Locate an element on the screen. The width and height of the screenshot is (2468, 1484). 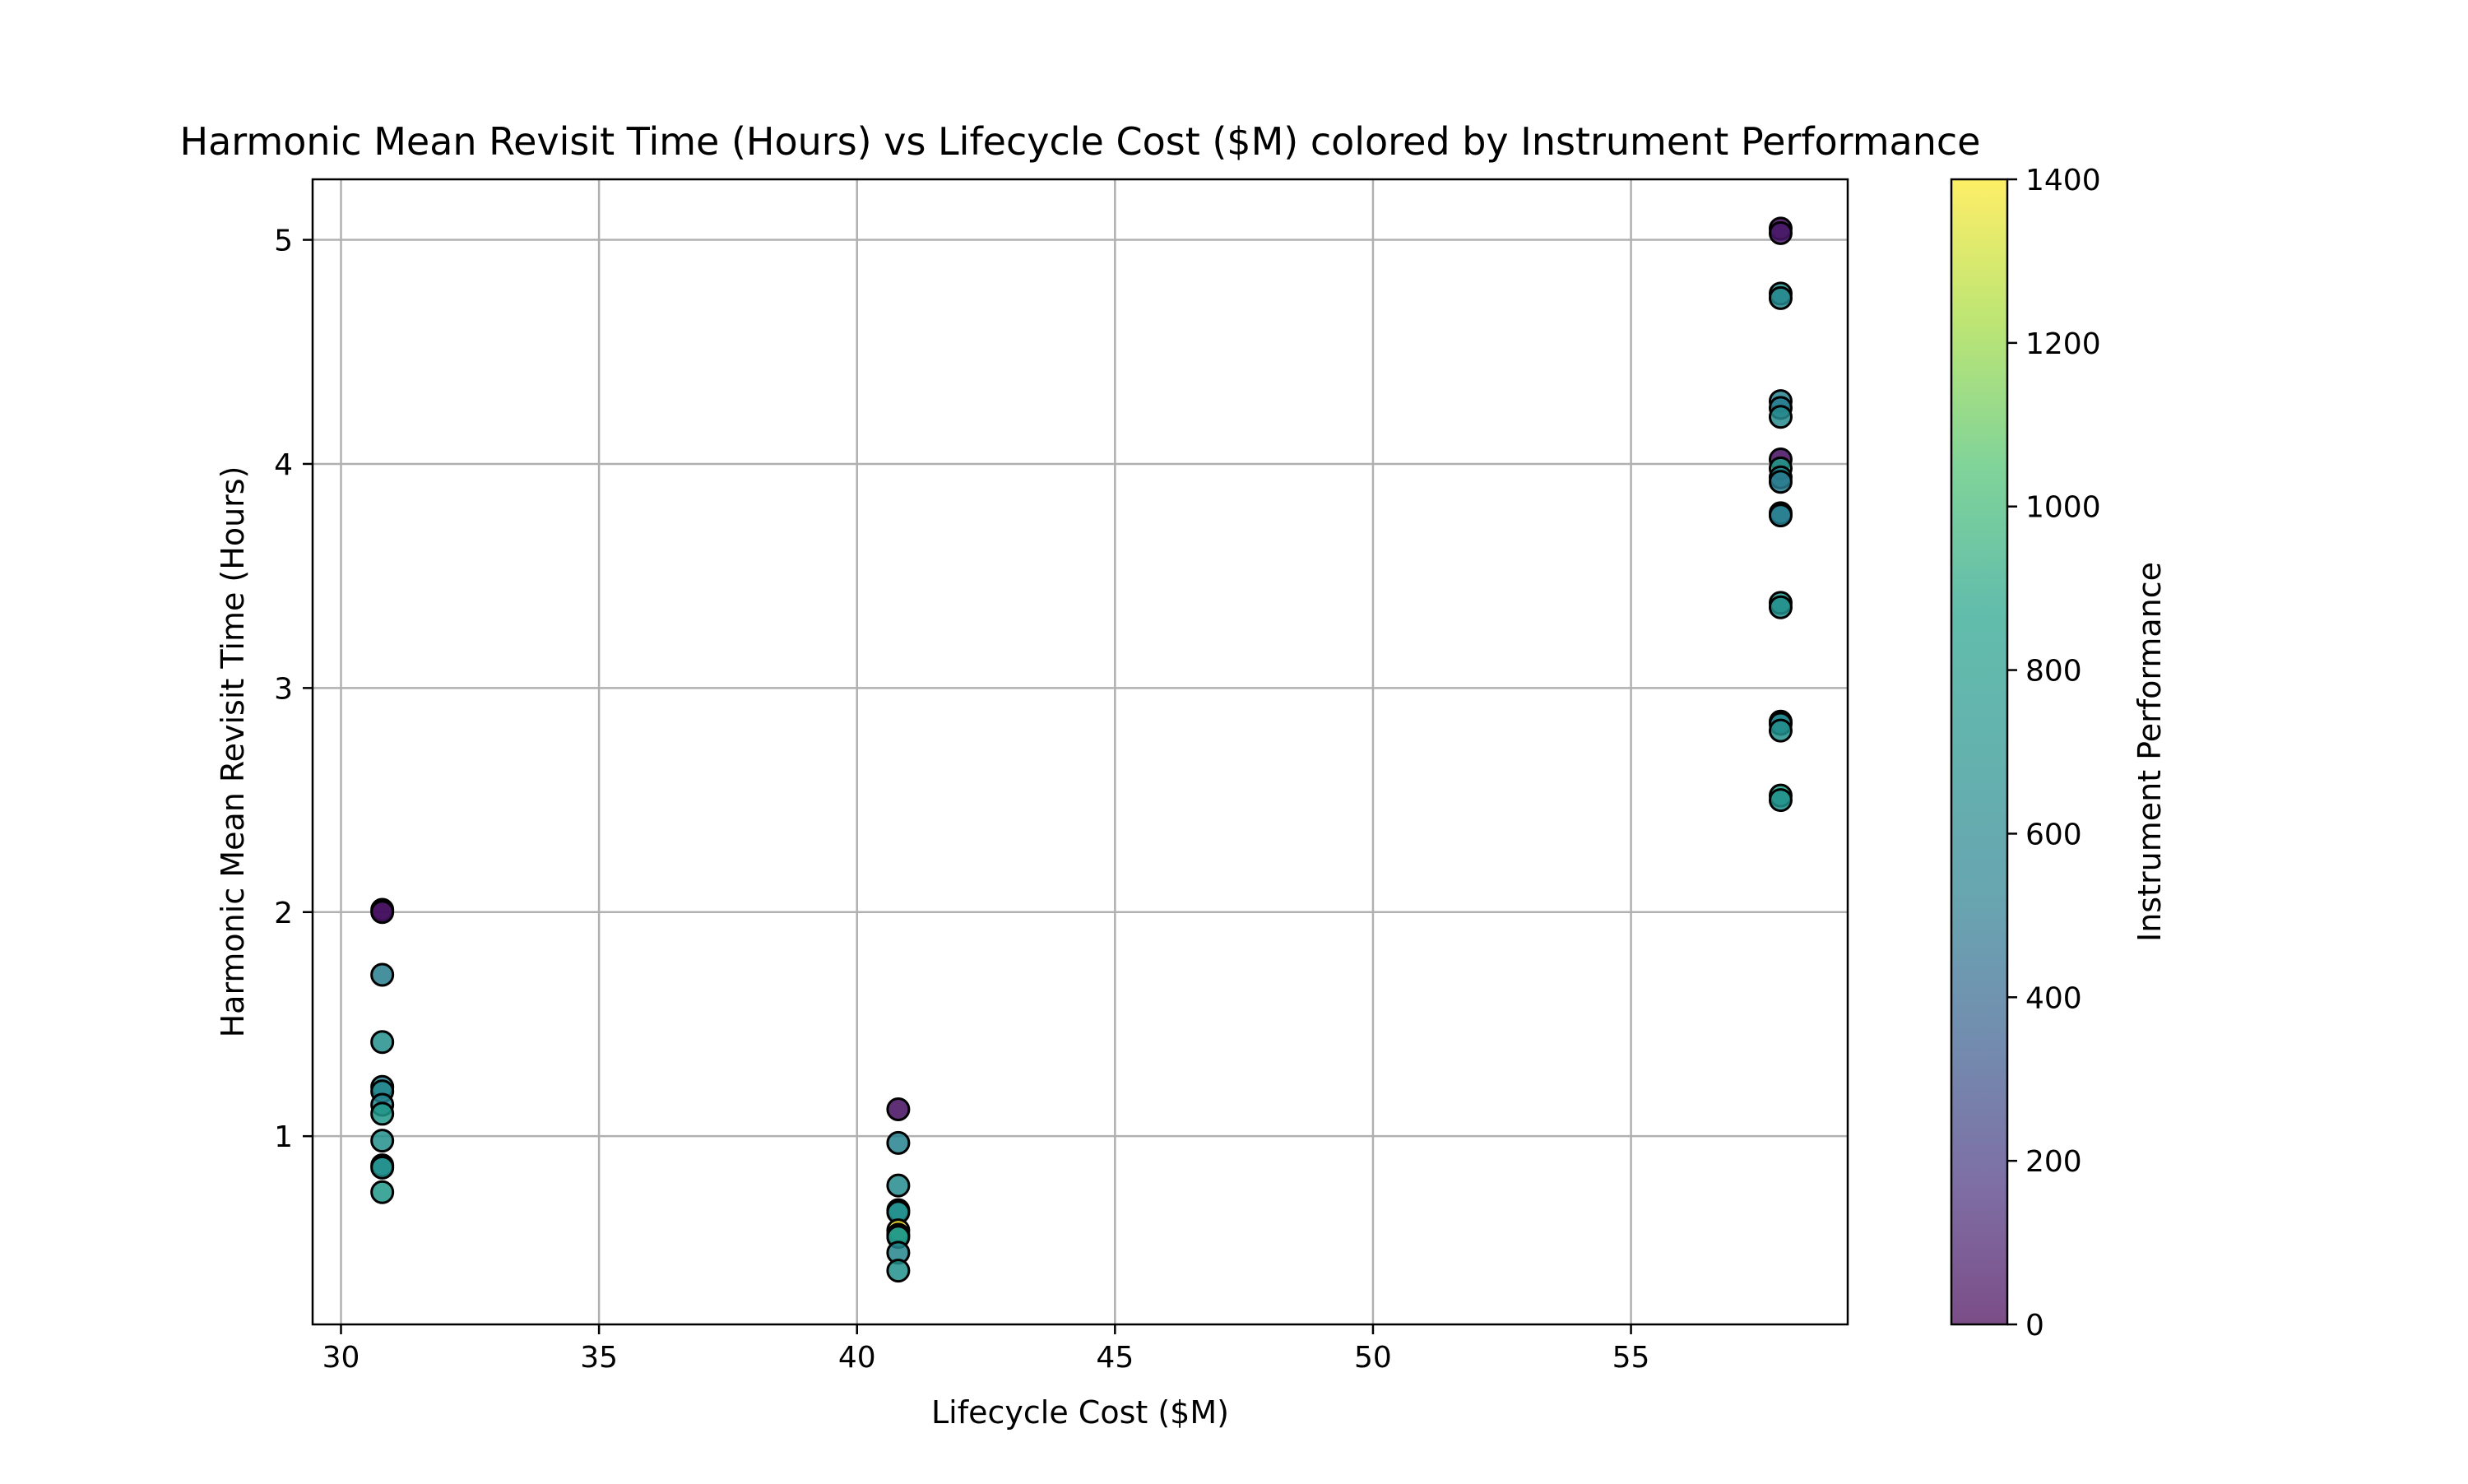
colorbar-tick-label: 800 is located at coordinates (2053, 672).